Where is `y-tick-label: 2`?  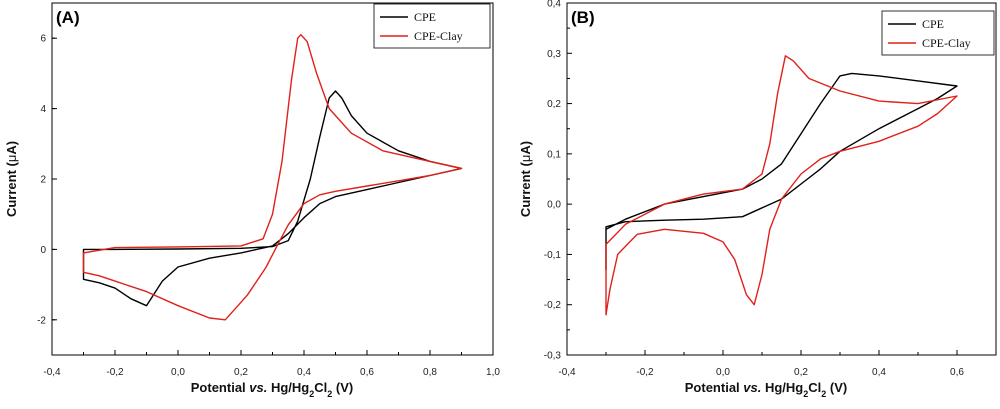
y-tick-label: 2 is located at coordinates (43, 180).